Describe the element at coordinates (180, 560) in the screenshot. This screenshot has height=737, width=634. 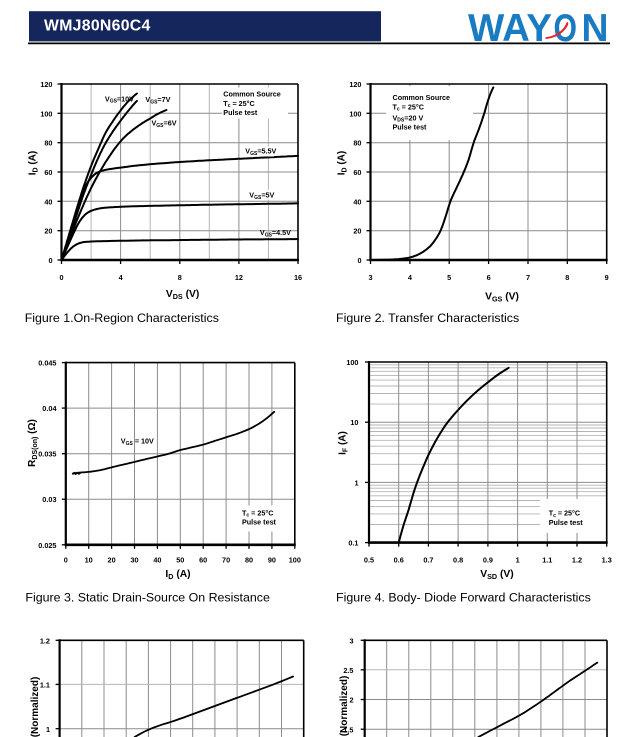
I see `svg-text: 50` at that location.